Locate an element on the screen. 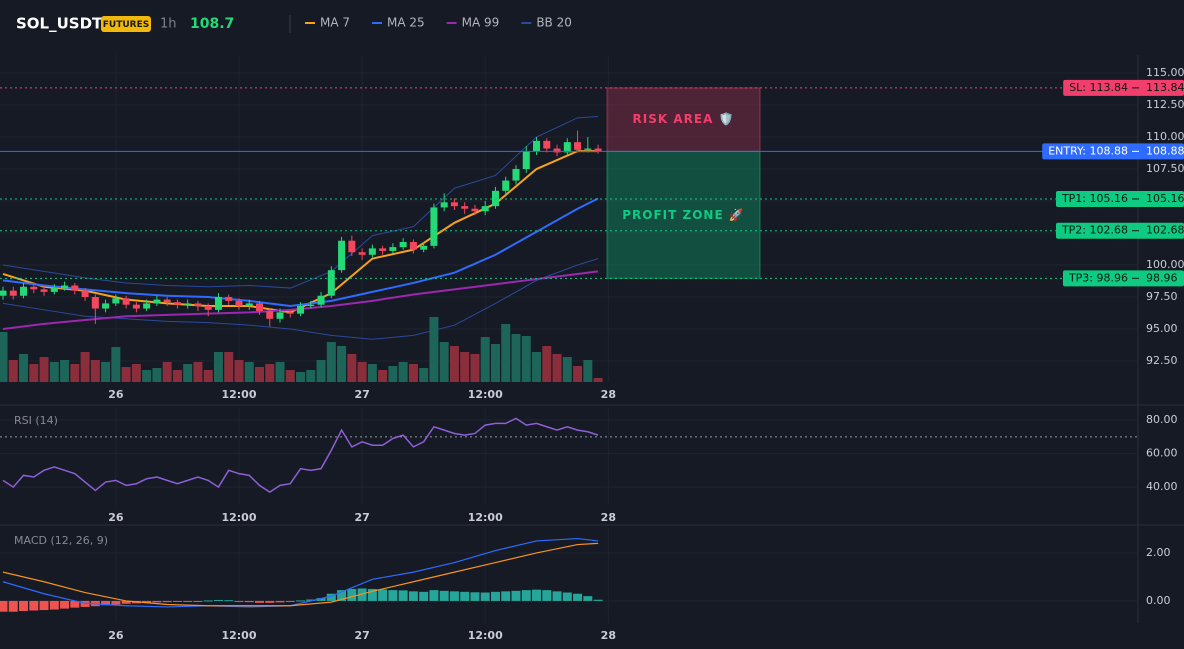 The width and height of the screenshot is (1184, 649). x-tick-label: 12:00 is located at coordinates (238, 635).